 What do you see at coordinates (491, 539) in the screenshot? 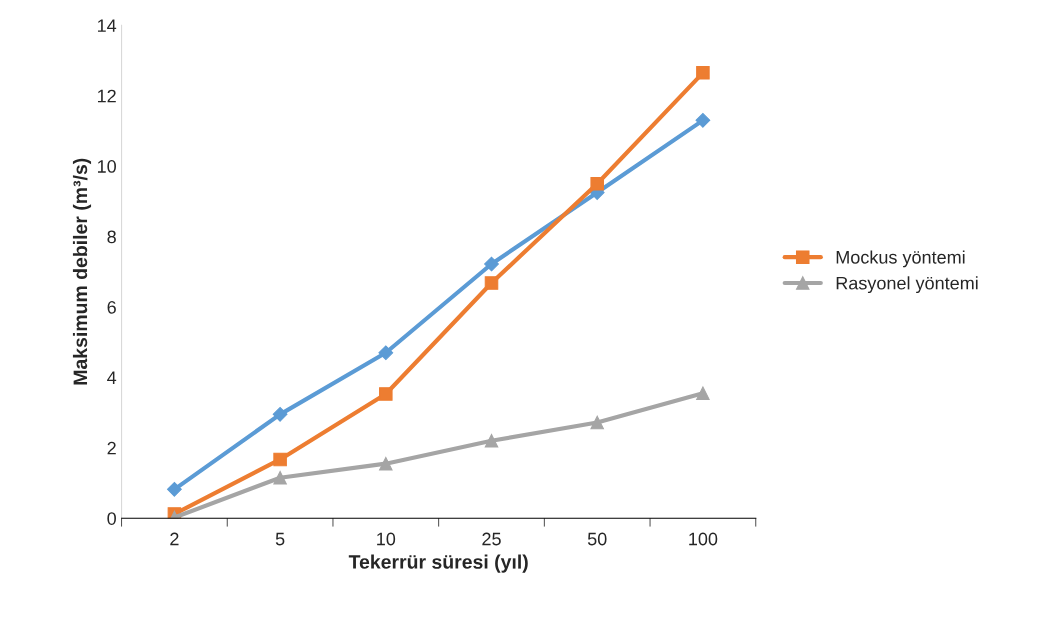
I see `x-tick-label: 25` at bounding box center [491, 539].